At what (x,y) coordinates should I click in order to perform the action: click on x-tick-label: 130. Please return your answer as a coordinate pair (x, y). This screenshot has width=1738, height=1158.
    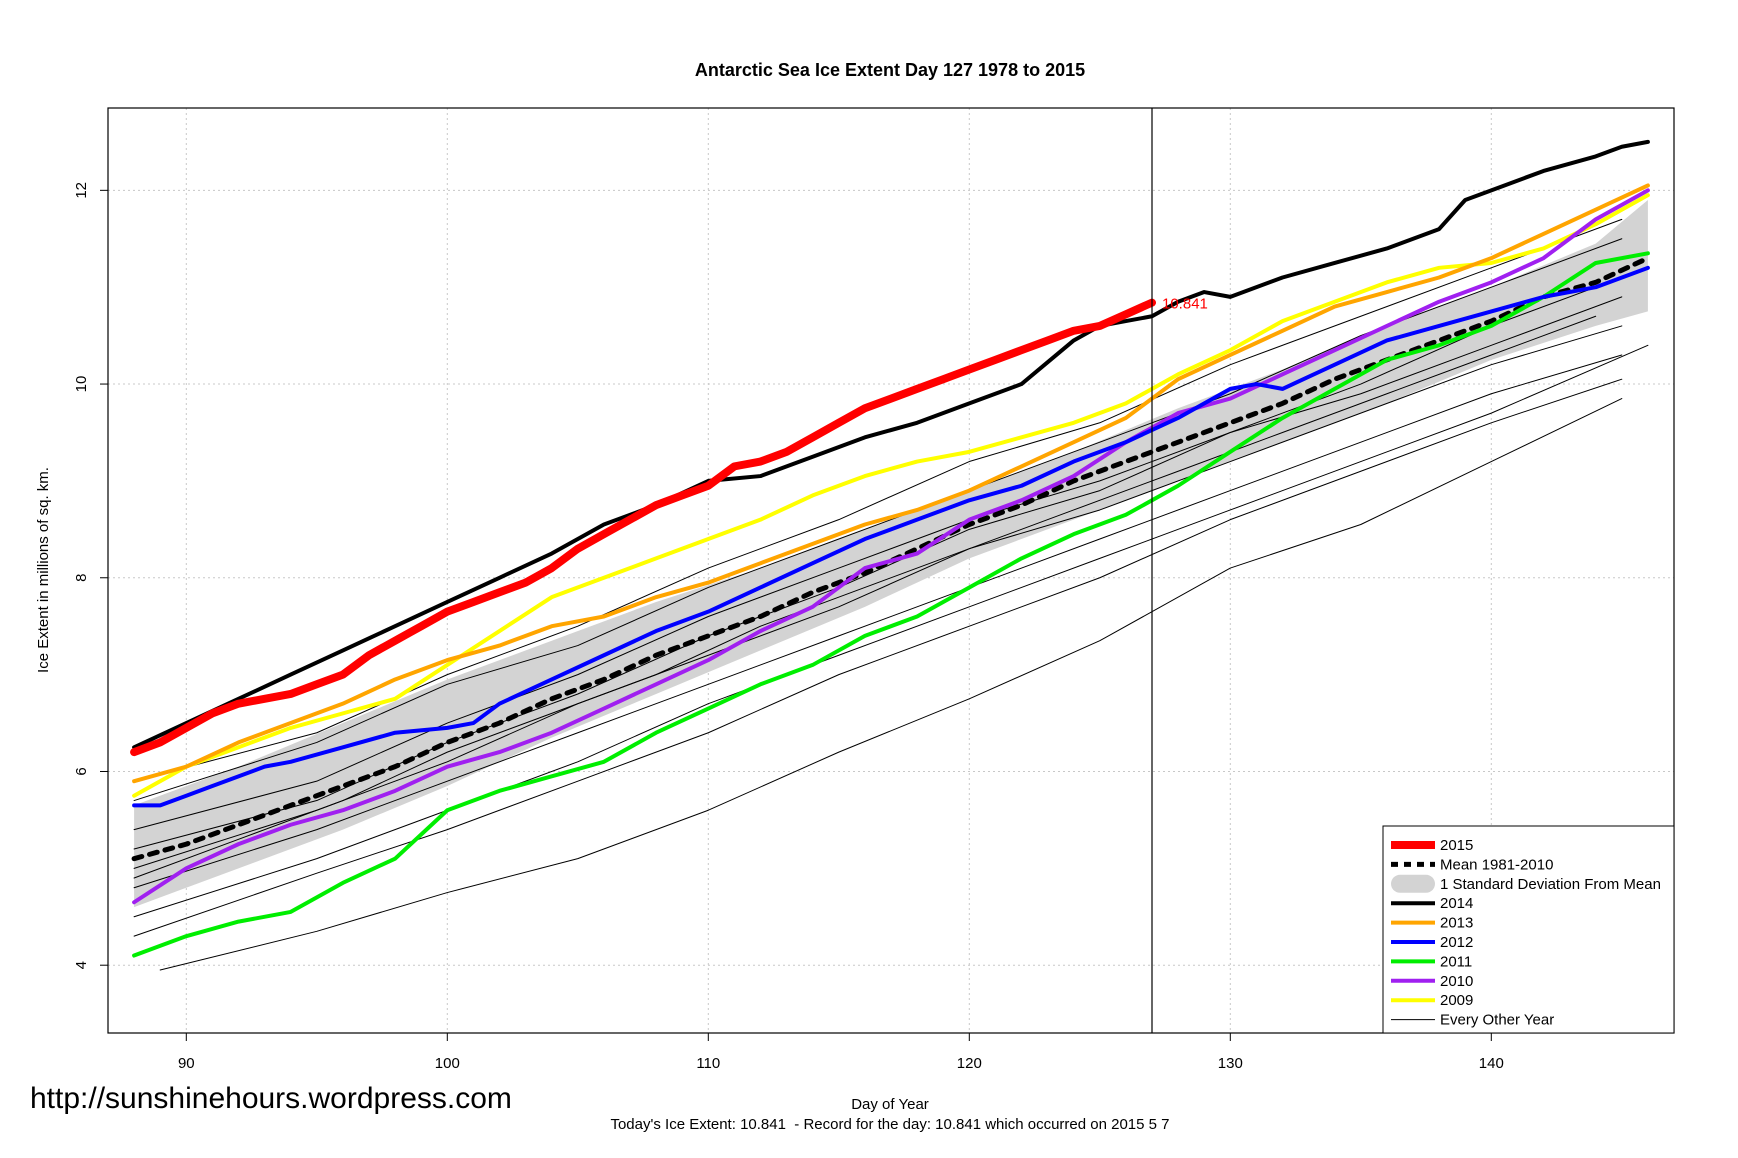
    Looking at the image, I should click on (1230, 1063).